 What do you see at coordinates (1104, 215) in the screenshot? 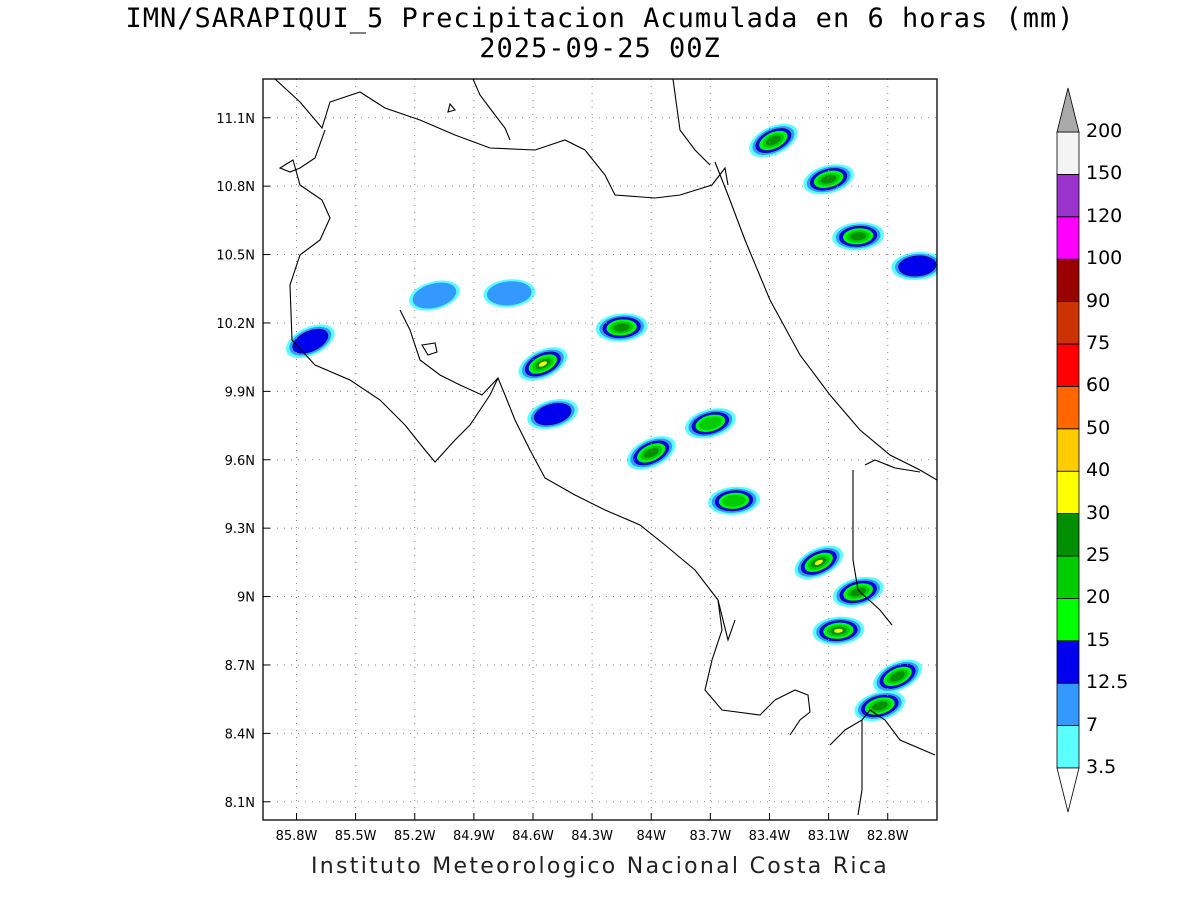
I see `colorbar-label: 120` at bounding box center [1104, 215].